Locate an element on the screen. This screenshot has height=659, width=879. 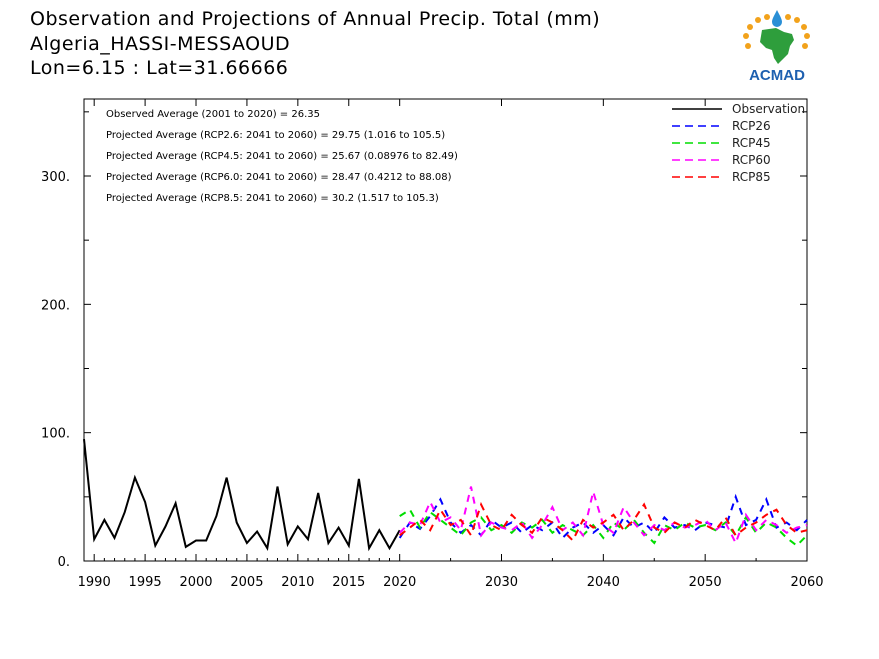
series-line-observation is located at coordinates (242, 495).